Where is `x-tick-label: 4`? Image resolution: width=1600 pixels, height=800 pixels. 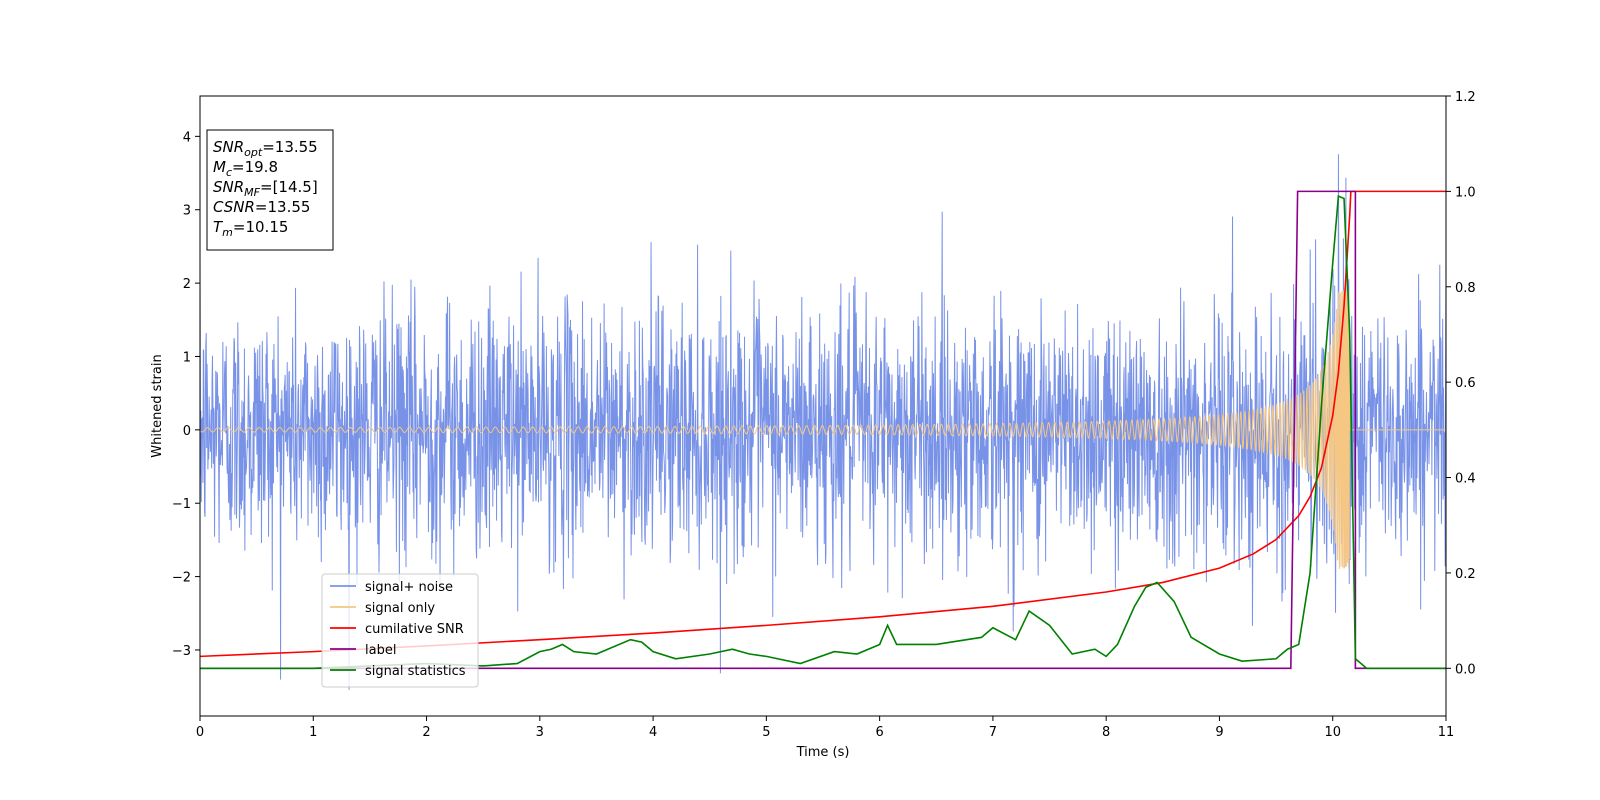
x-tick-label: 4 is located at coordinates (653, 732).